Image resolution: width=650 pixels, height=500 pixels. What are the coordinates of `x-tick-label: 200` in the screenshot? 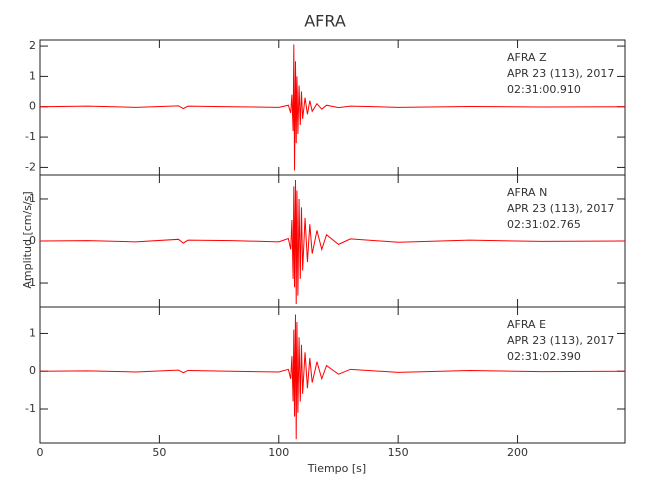 It's located at (517, 452).